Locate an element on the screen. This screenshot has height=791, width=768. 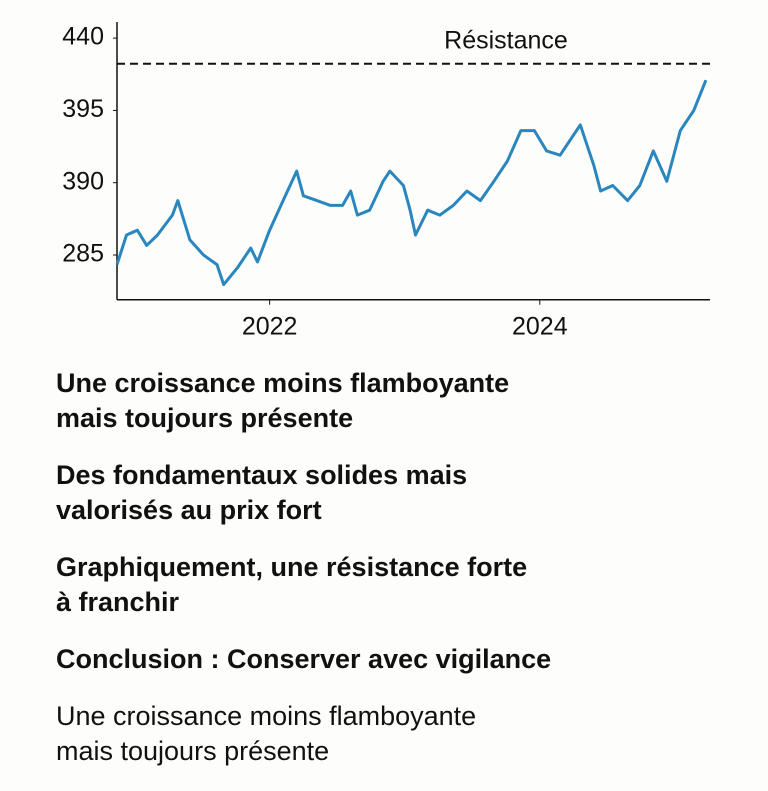
y-tick-label: 395 is located at coordinates (83, 109).